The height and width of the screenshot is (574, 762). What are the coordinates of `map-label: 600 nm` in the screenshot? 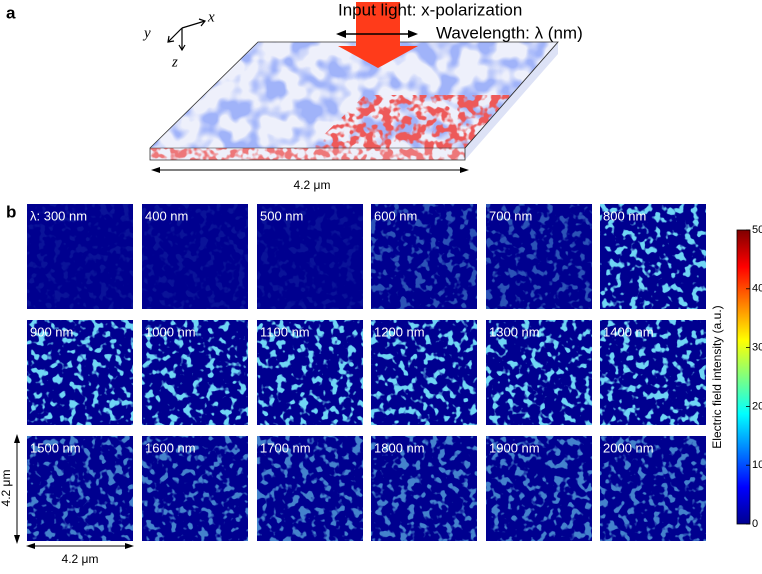 It's located at (395, 215).